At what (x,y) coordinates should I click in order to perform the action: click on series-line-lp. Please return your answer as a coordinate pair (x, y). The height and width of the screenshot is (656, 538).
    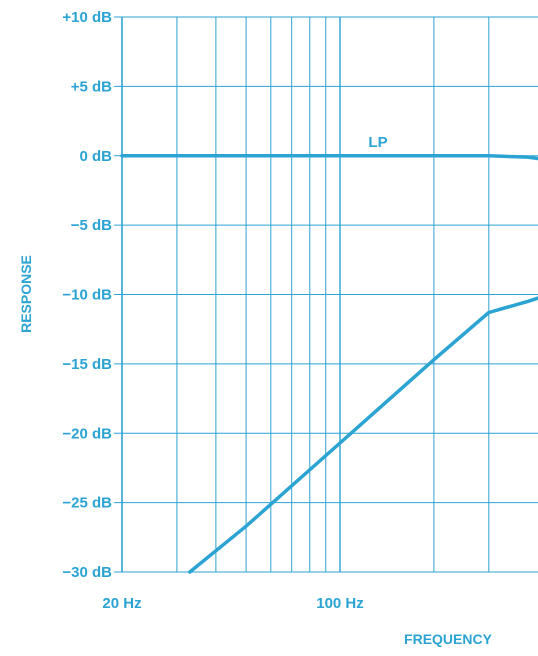
    Looking at the image, I should click on (329, 157).